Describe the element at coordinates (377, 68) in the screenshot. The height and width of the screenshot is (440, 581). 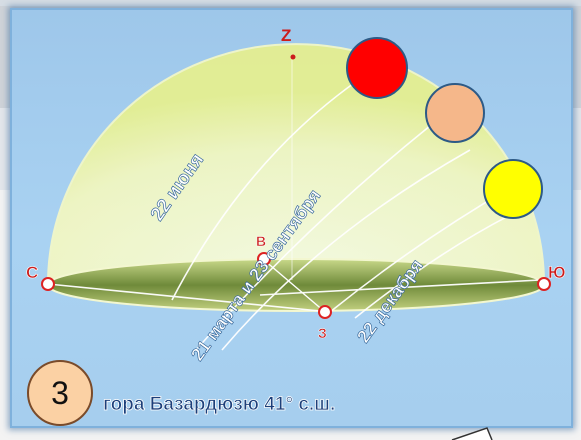
I see `sun-june-icon` at that location.